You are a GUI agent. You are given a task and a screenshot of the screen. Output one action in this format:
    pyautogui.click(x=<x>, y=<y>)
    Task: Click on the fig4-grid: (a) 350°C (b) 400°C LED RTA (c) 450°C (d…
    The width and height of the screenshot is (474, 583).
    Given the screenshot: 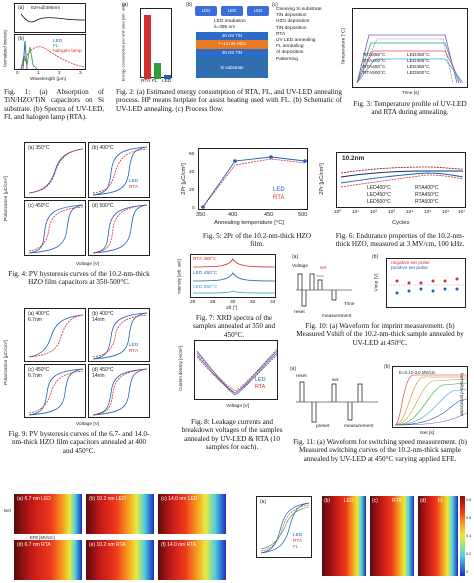 What is the action you would take?
    pyautogui.click(x=88, y=200)
    